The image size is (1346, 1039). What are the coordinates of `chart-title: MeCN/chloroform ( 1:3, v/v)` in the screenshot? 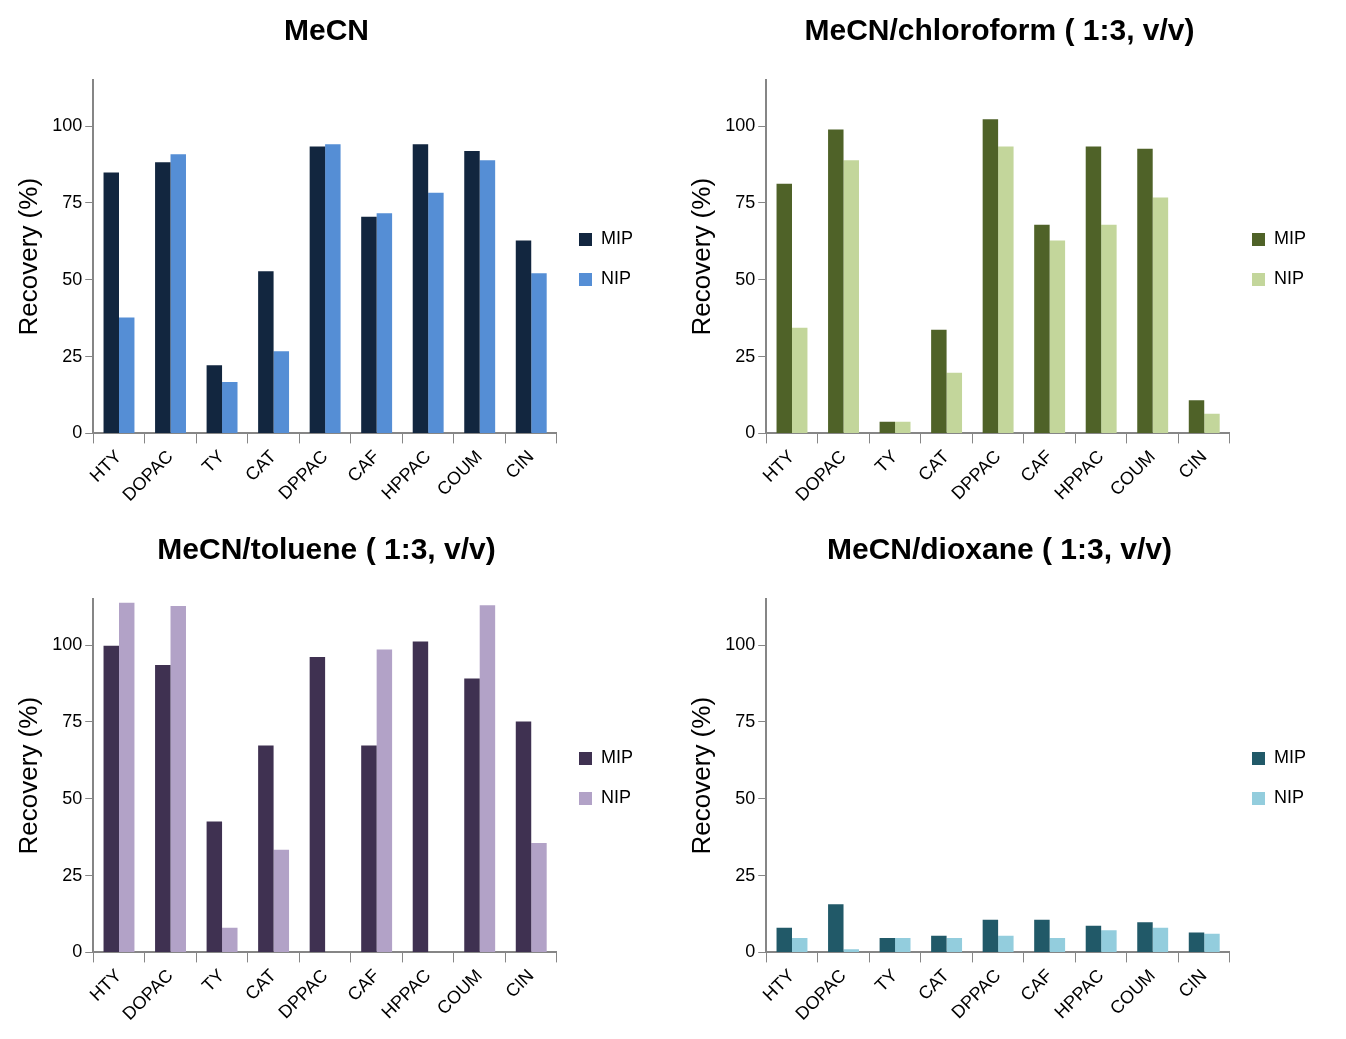 It's located at (999, 30).